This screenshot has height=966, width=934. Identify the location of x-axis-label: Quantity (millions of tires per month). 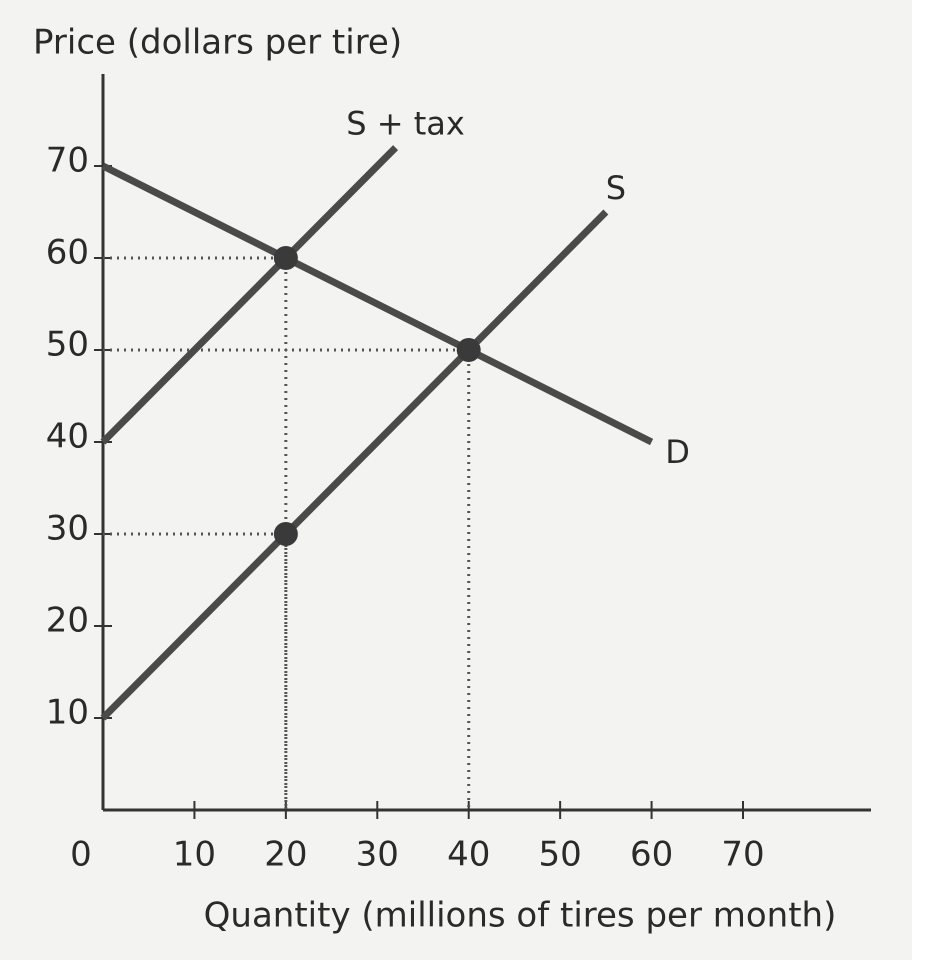
(520, 916).